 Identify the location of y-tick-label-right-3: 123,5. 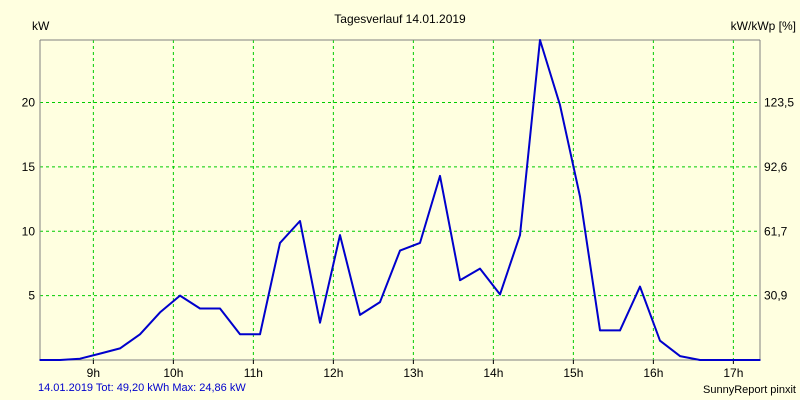
(779, 103).